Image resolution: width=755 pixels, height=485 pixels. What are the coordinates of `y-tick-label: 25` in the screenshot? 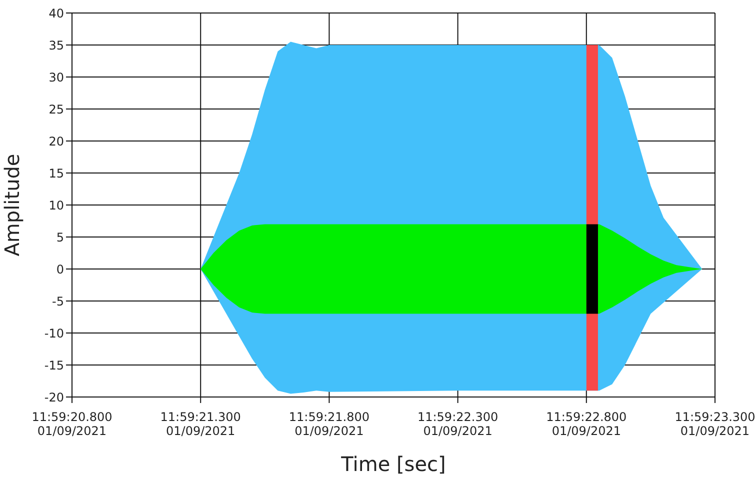 It's located at (56, 109).